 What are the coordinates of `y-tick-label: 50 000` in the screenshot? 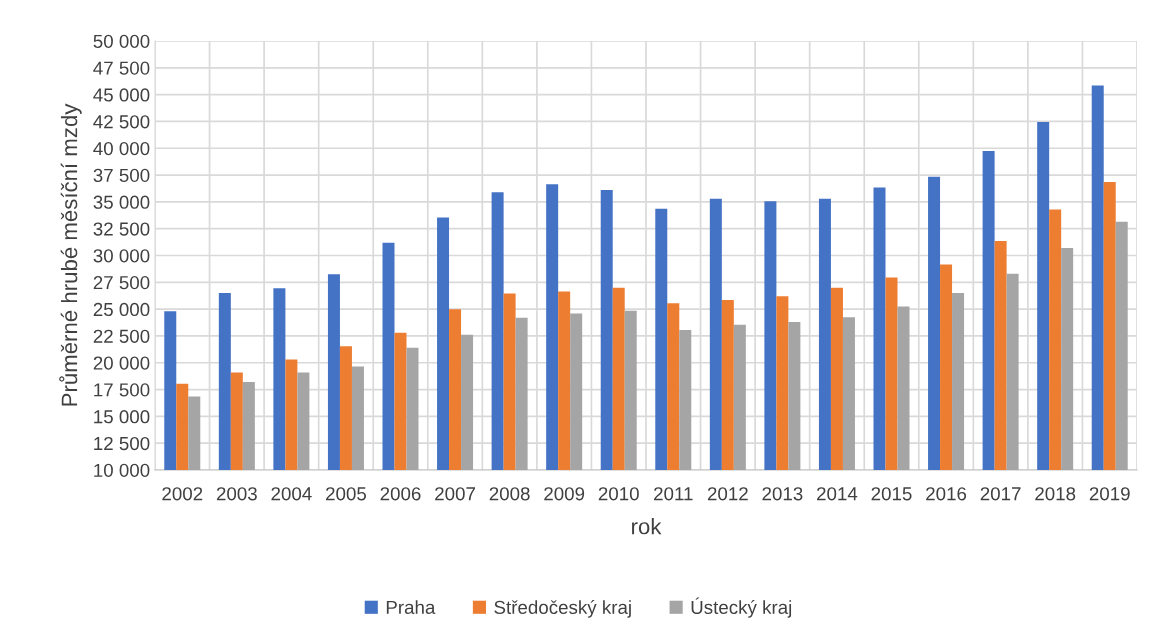 It's located at (121, 41).